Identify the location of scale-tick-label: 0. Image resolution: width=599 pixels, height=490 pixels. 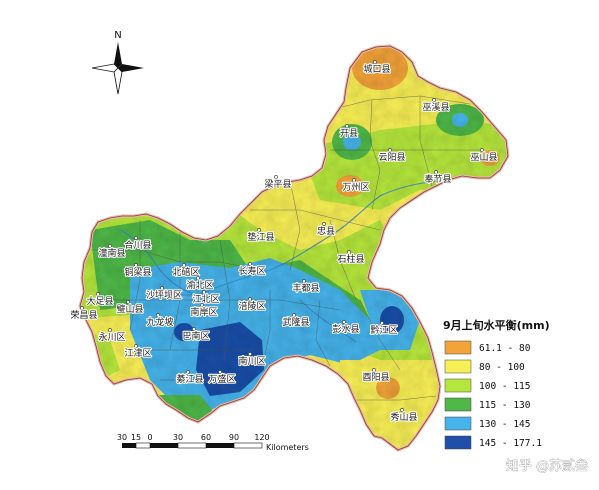
(149, 437).